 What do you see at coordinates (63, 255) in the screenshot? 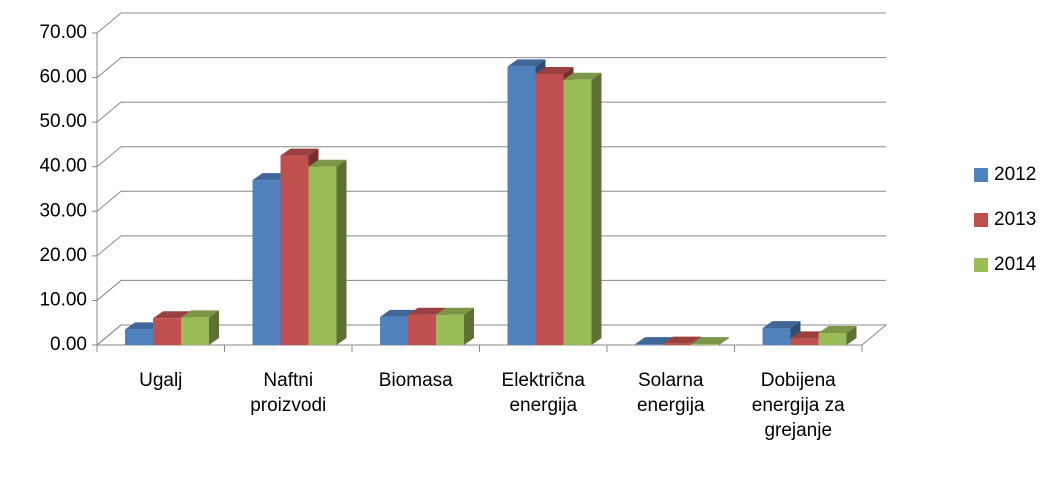
I see `y-tick-label: 20.00` at bounding box center [63, 255].